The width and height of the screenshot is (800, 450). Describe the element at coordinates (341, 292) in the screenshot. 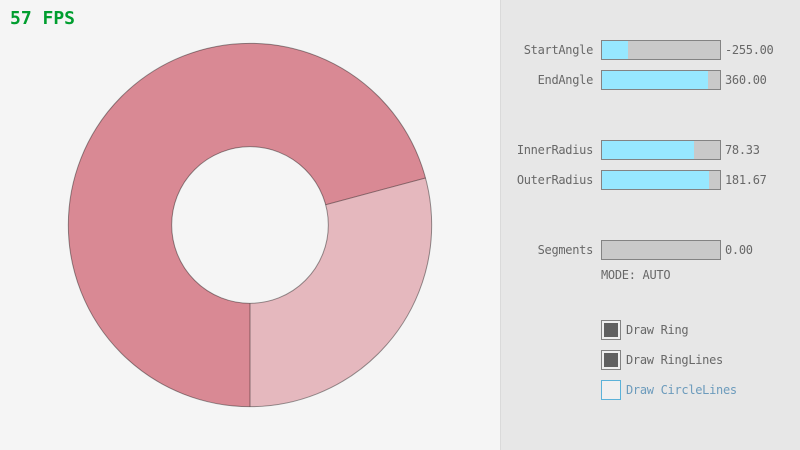

I see `ring-single-pass-segment` at that location.